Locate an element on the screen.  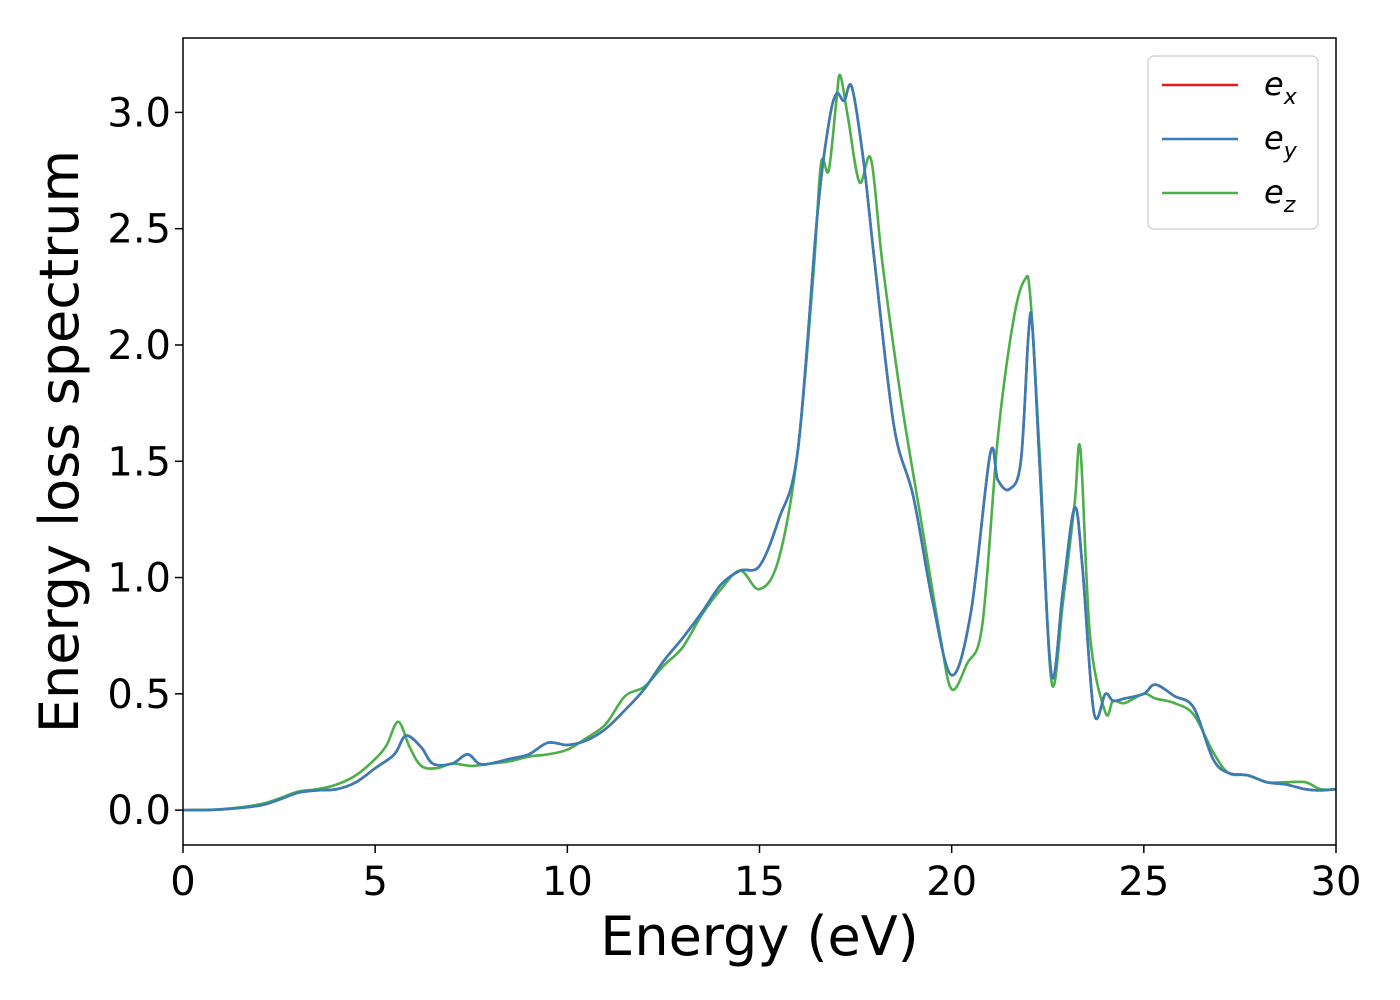
x-tick-label: 25 is located at coordinates (1143, 882).